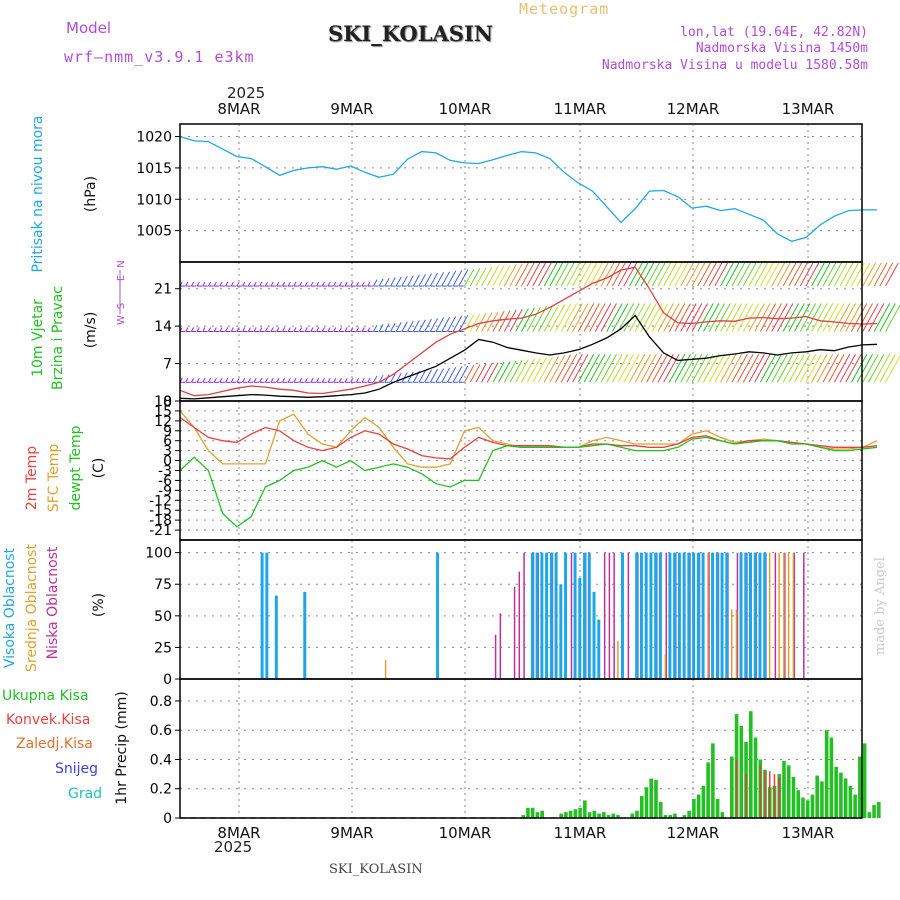 This screenshot has height=900, width=900. I want to click on x-tick-label-bottom: 12MAR, so click(693, 833).